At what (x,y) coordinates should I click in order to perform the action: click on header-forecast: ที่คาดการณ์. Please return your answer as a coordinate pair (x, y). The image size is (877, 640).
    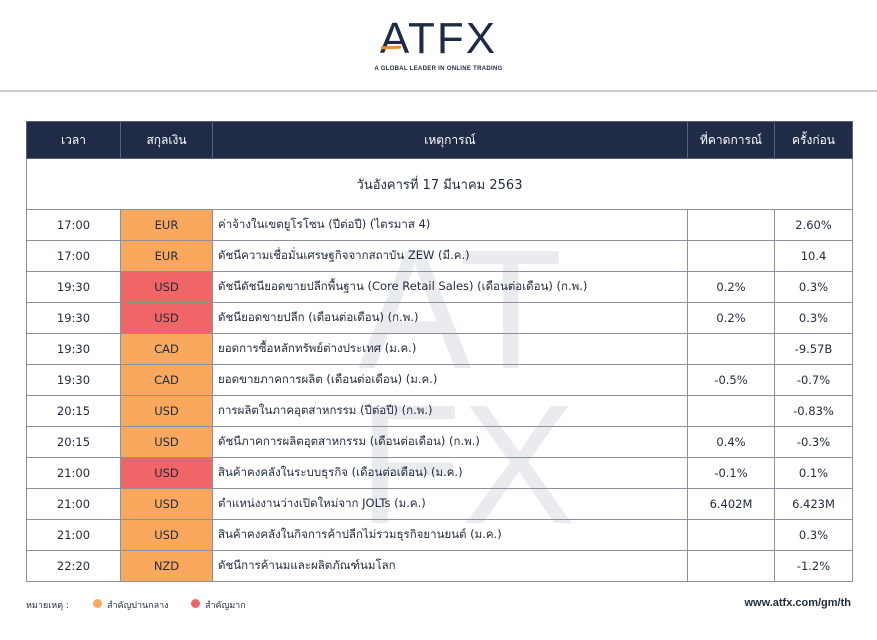
    Looking at the image, I should click on (731, 140).